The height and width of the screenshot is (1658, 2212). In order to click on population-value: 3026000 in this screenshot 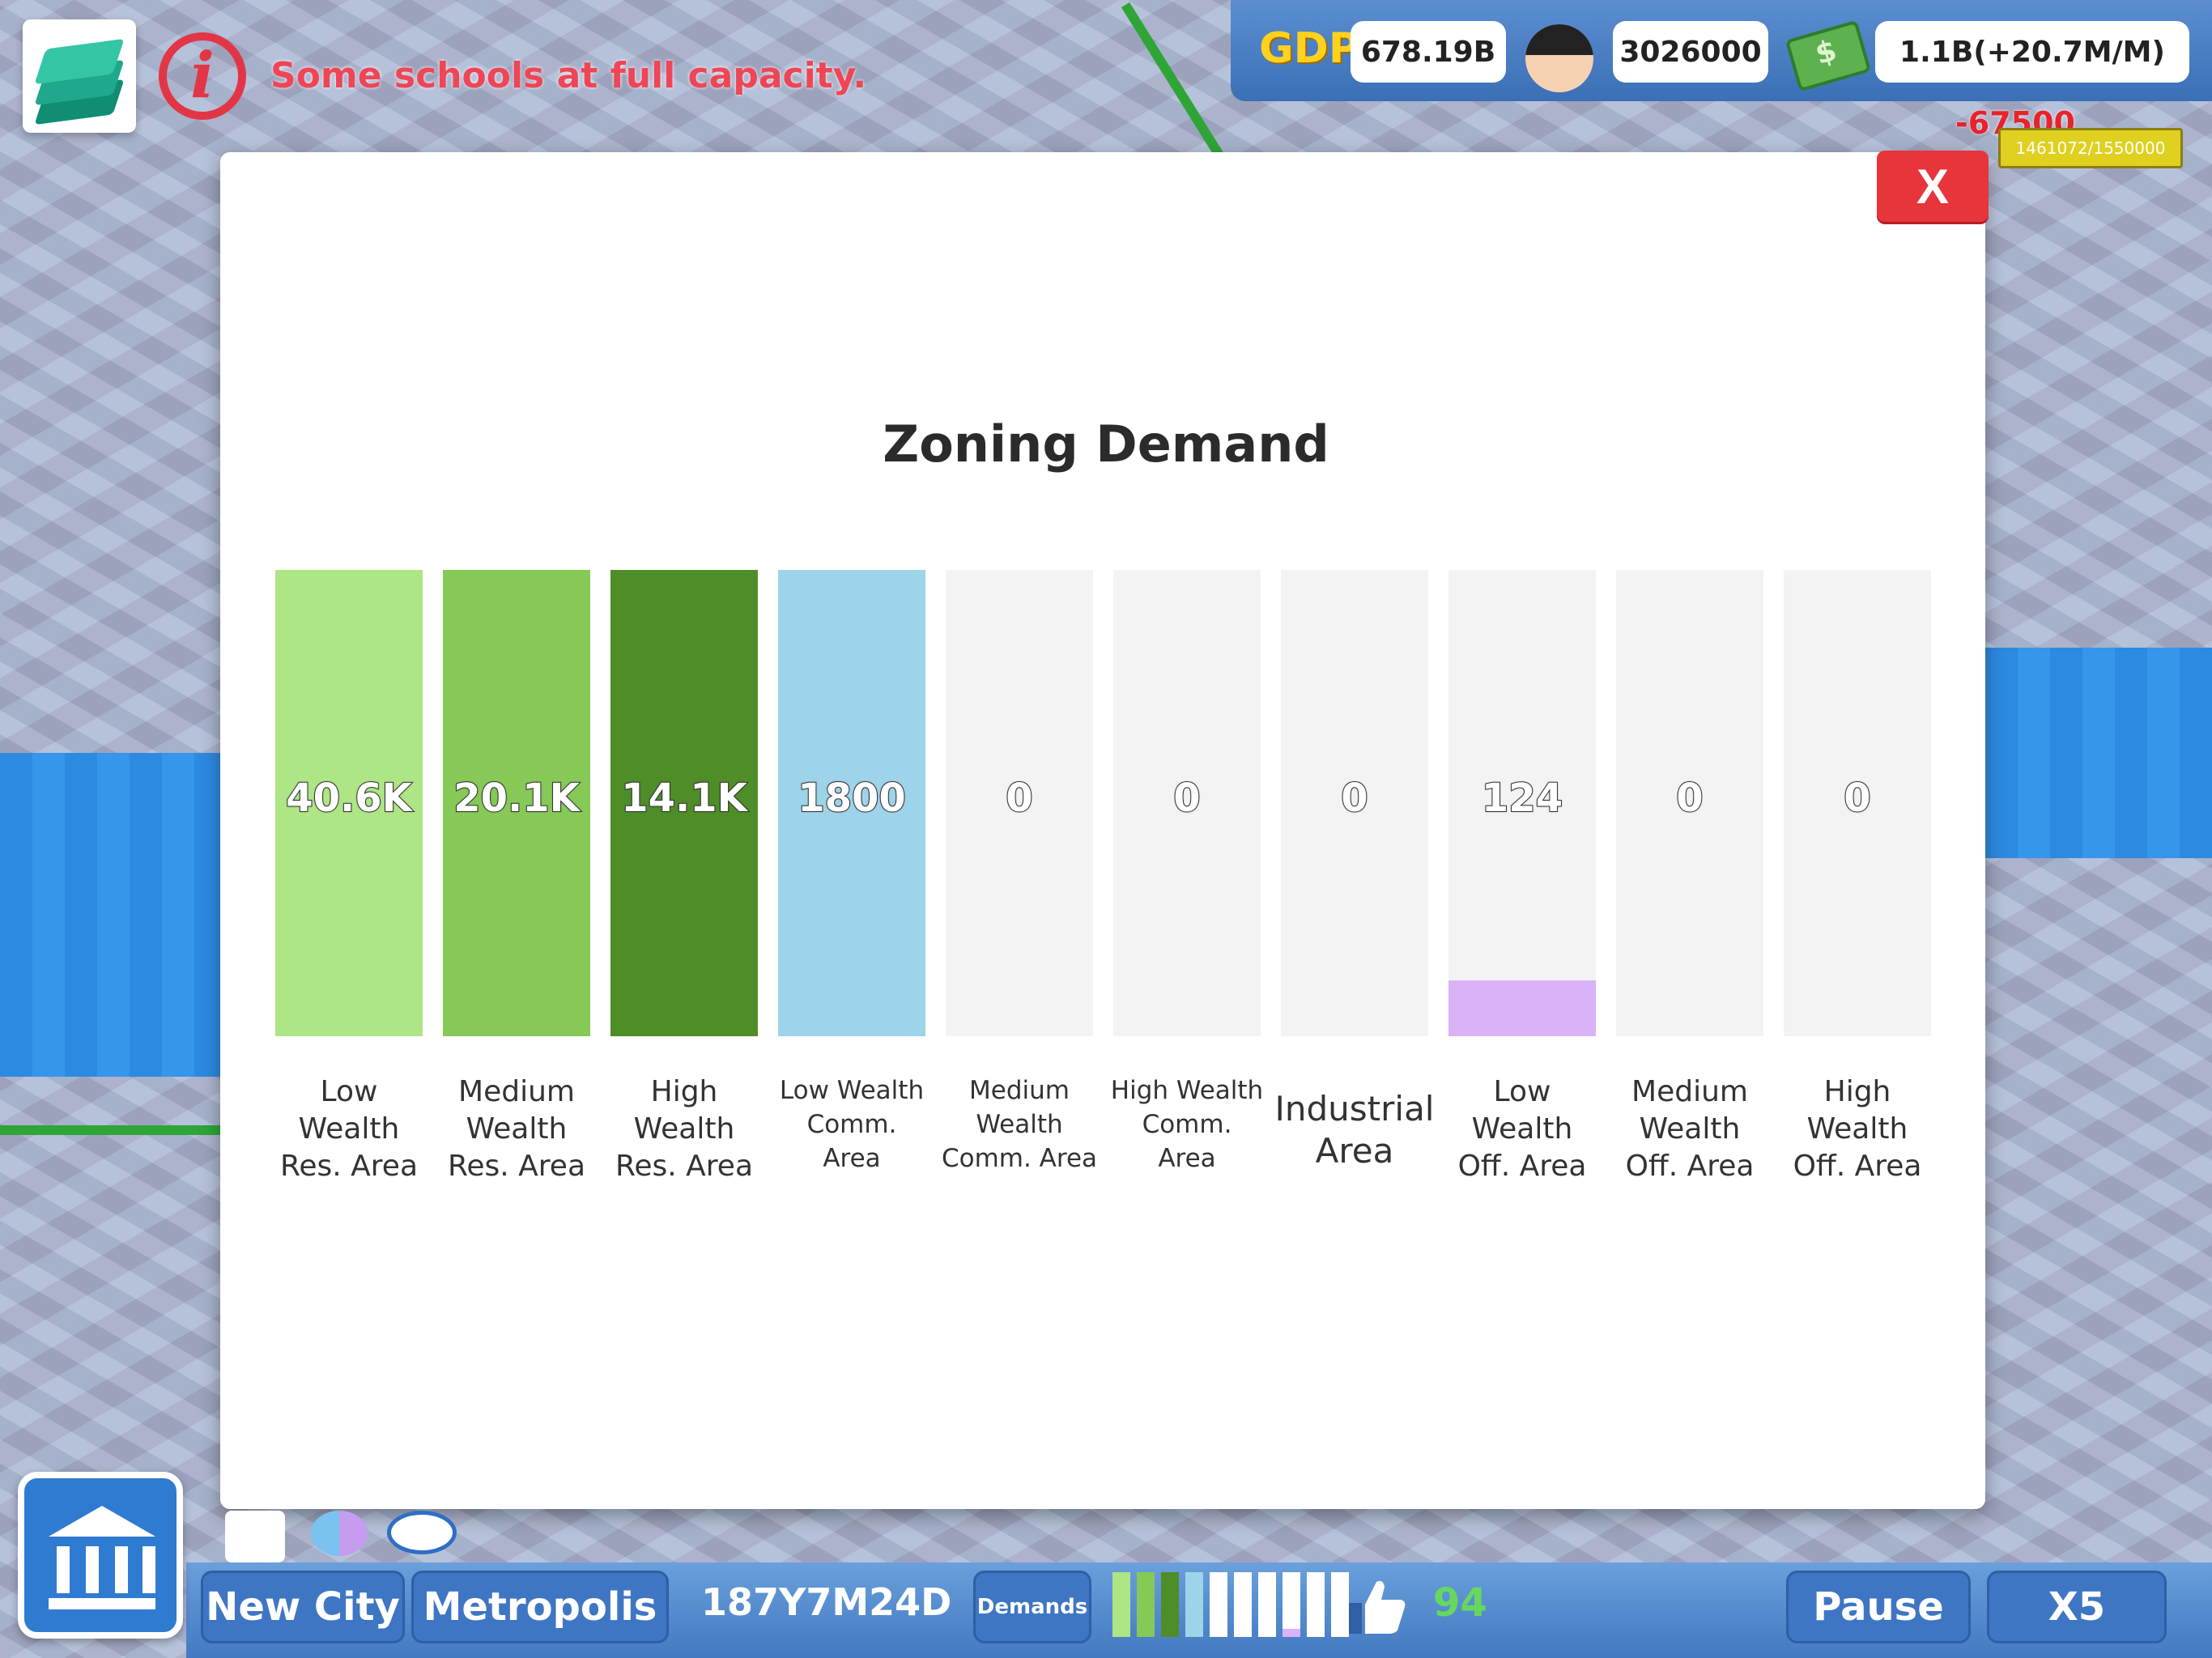, I will do `click(1691, 52)`.